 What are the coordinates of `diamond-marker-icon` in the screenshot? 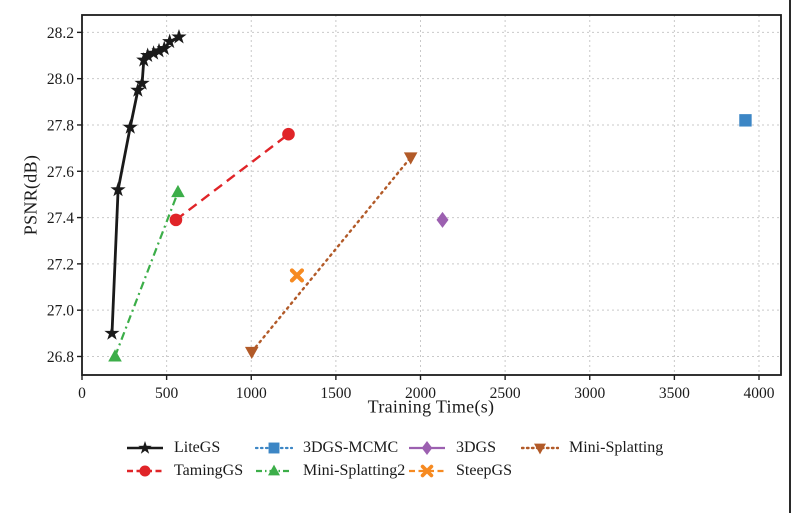 It's located at (442, 219).